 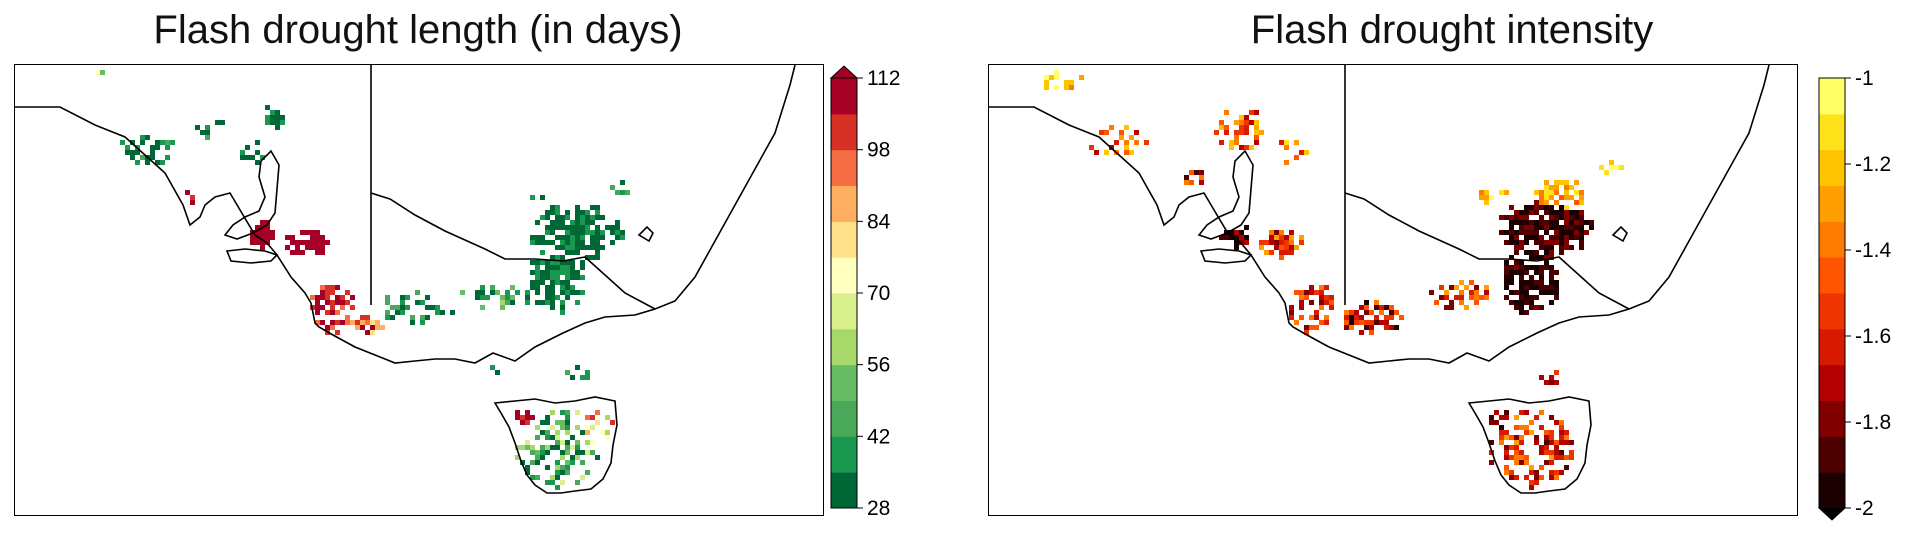 What do you see at coordinates (252, 256) in the screenshot?
I see `kangaroo-island` at bounding box center [252, 256].